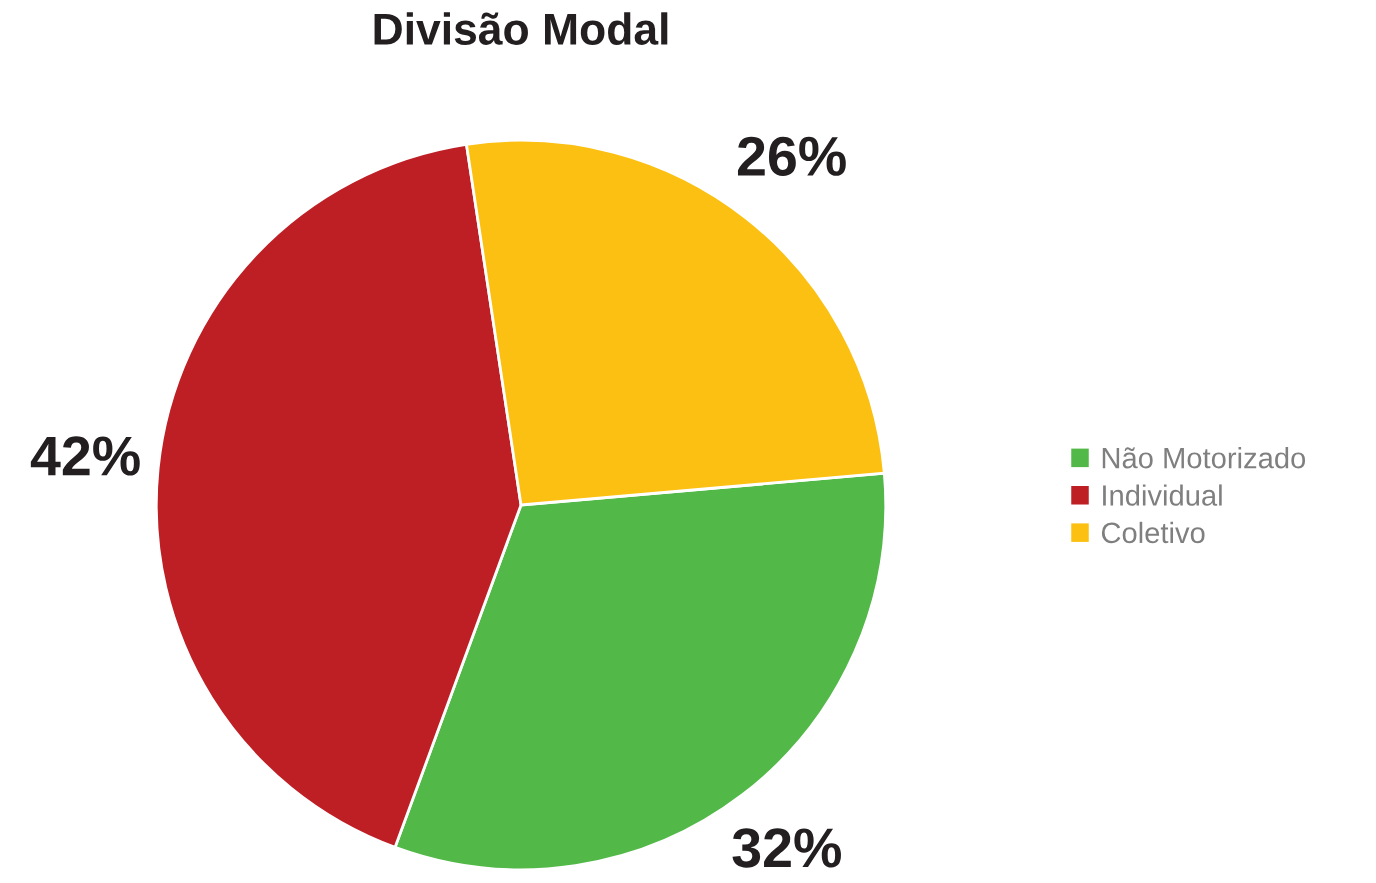  What do you see at coordinates (791, 156) in the screenshot?
I see `data-label: 26%` at bounding box center [791, 156].